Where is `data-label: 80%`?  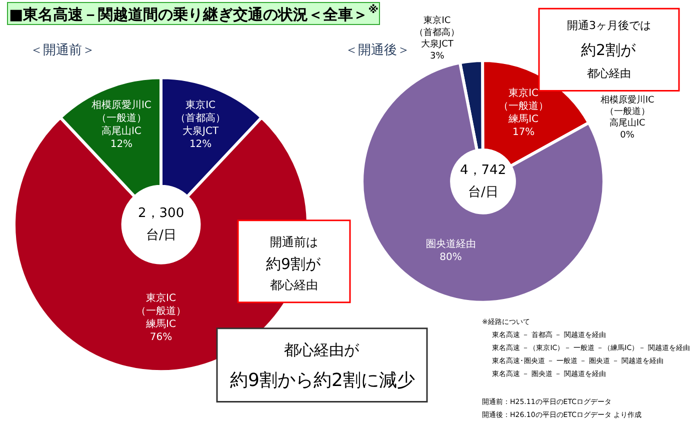
data-label: 80% is located at coordinates (451, 258).